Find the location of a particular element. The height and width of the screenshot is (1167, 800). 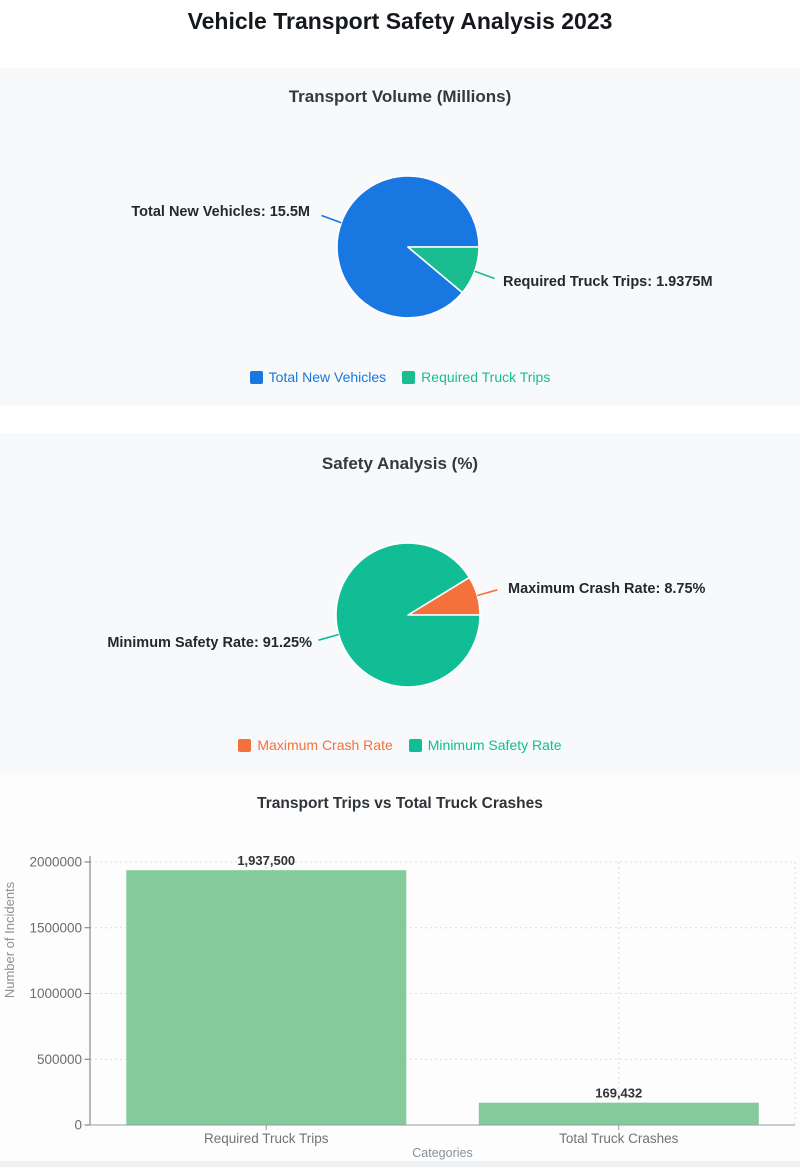

legend-swatch-maximum-crash-rate is located at coordinates (245, 745).